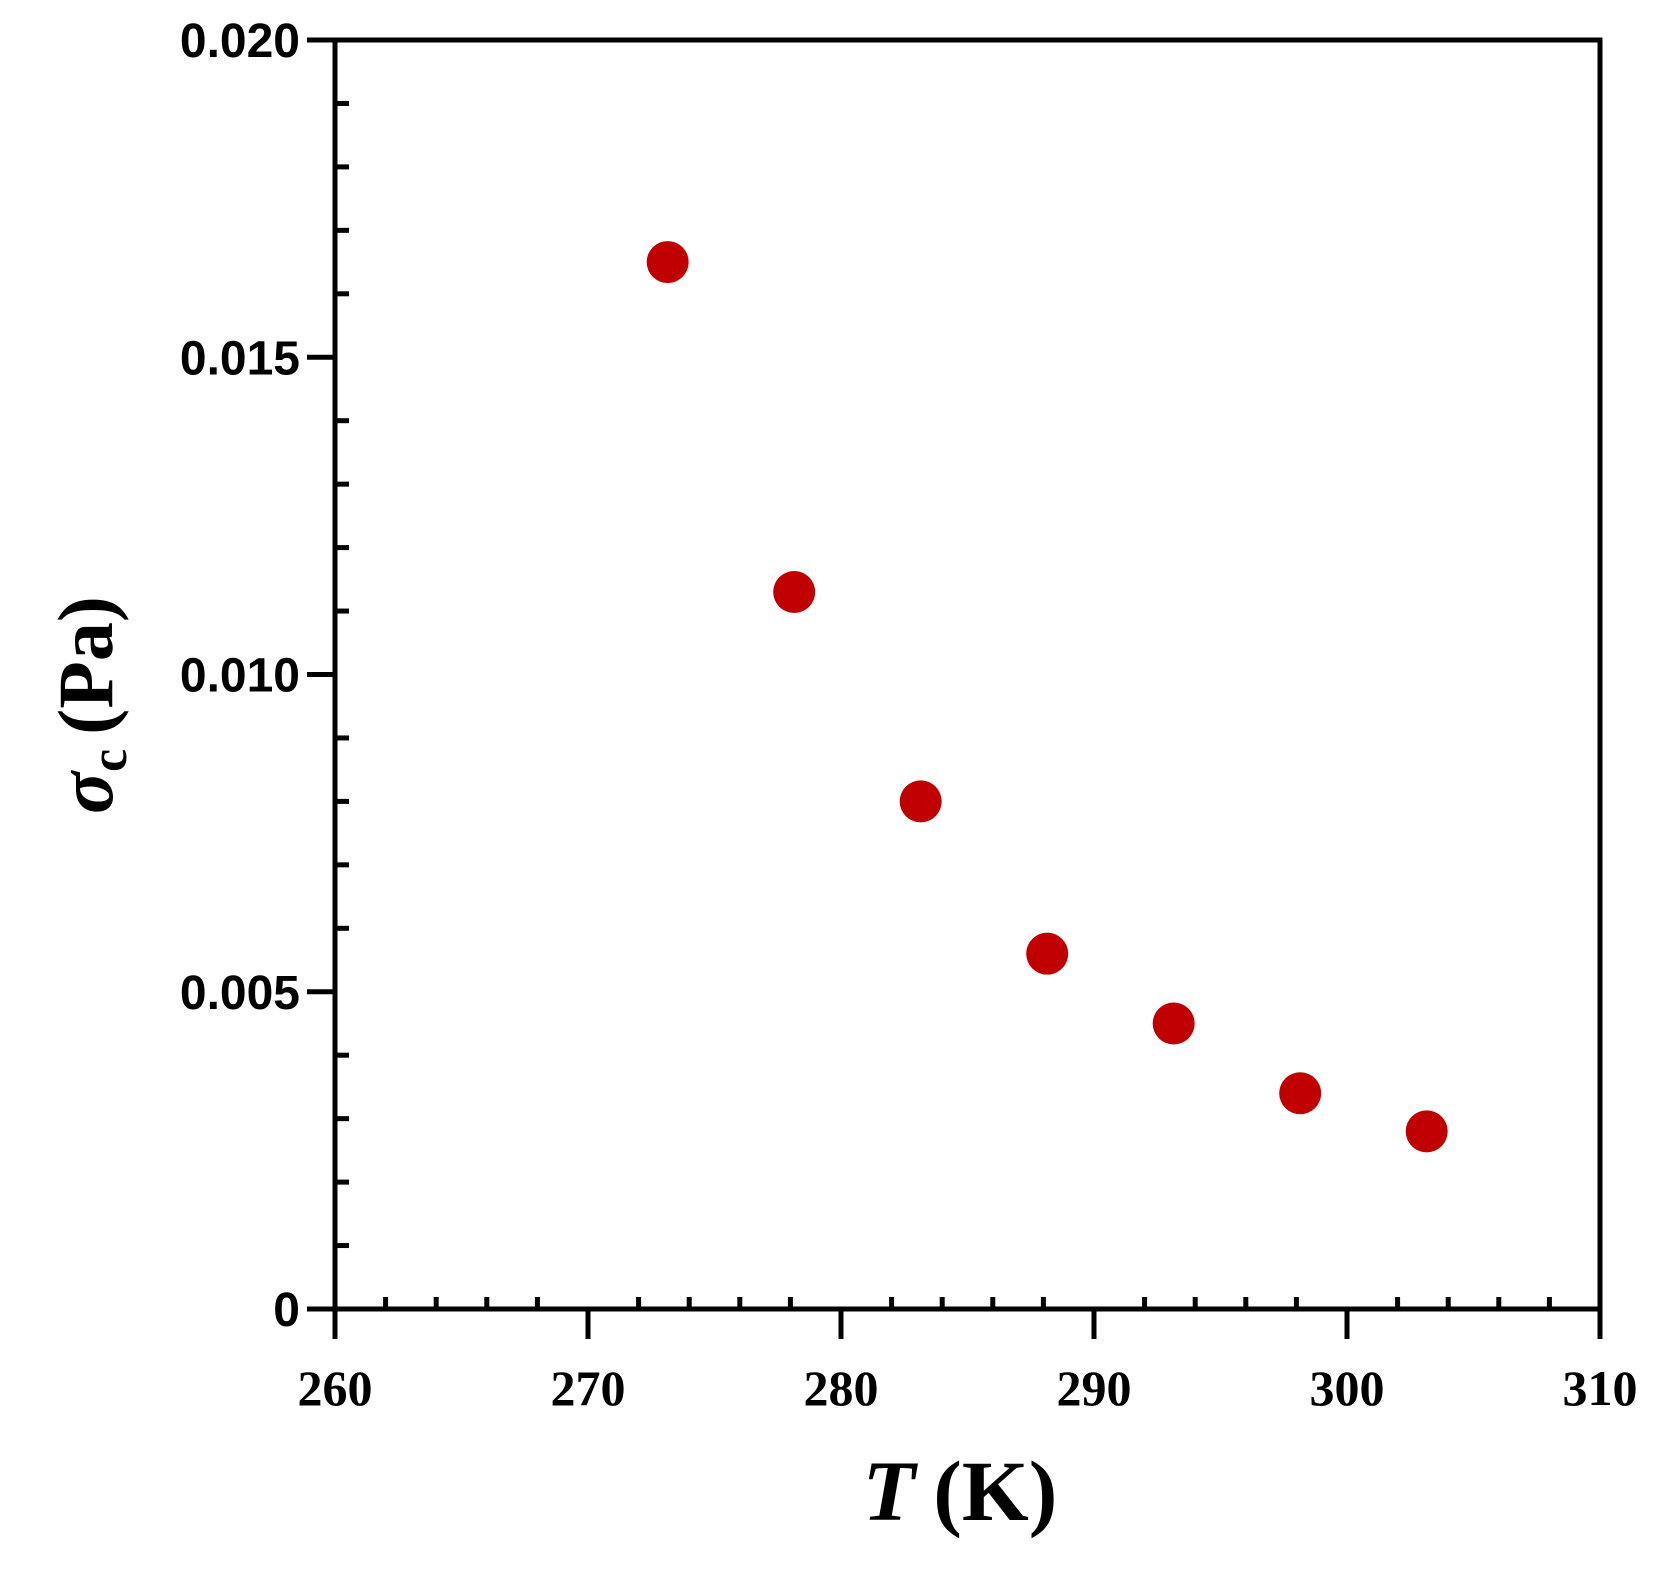  I want to click on x-tick-label: 290, so click(1094, 1388).